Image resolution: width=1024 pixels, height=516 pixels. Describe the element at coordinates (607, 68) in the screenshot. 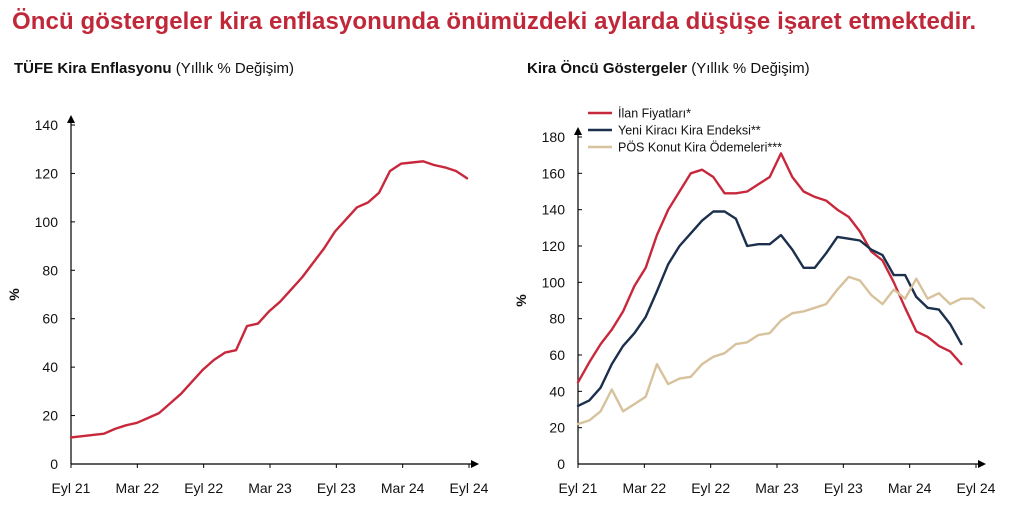

I see `chart2-title-bold: Kira Öncü Göstergeler` at that location.